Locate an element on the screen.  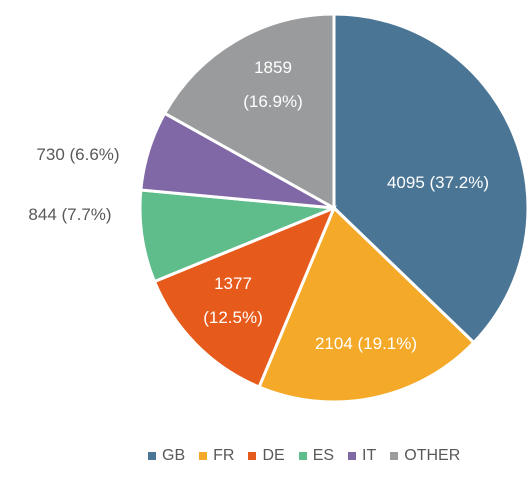
legend-item: OTHER is located at coordinates (425, 456).